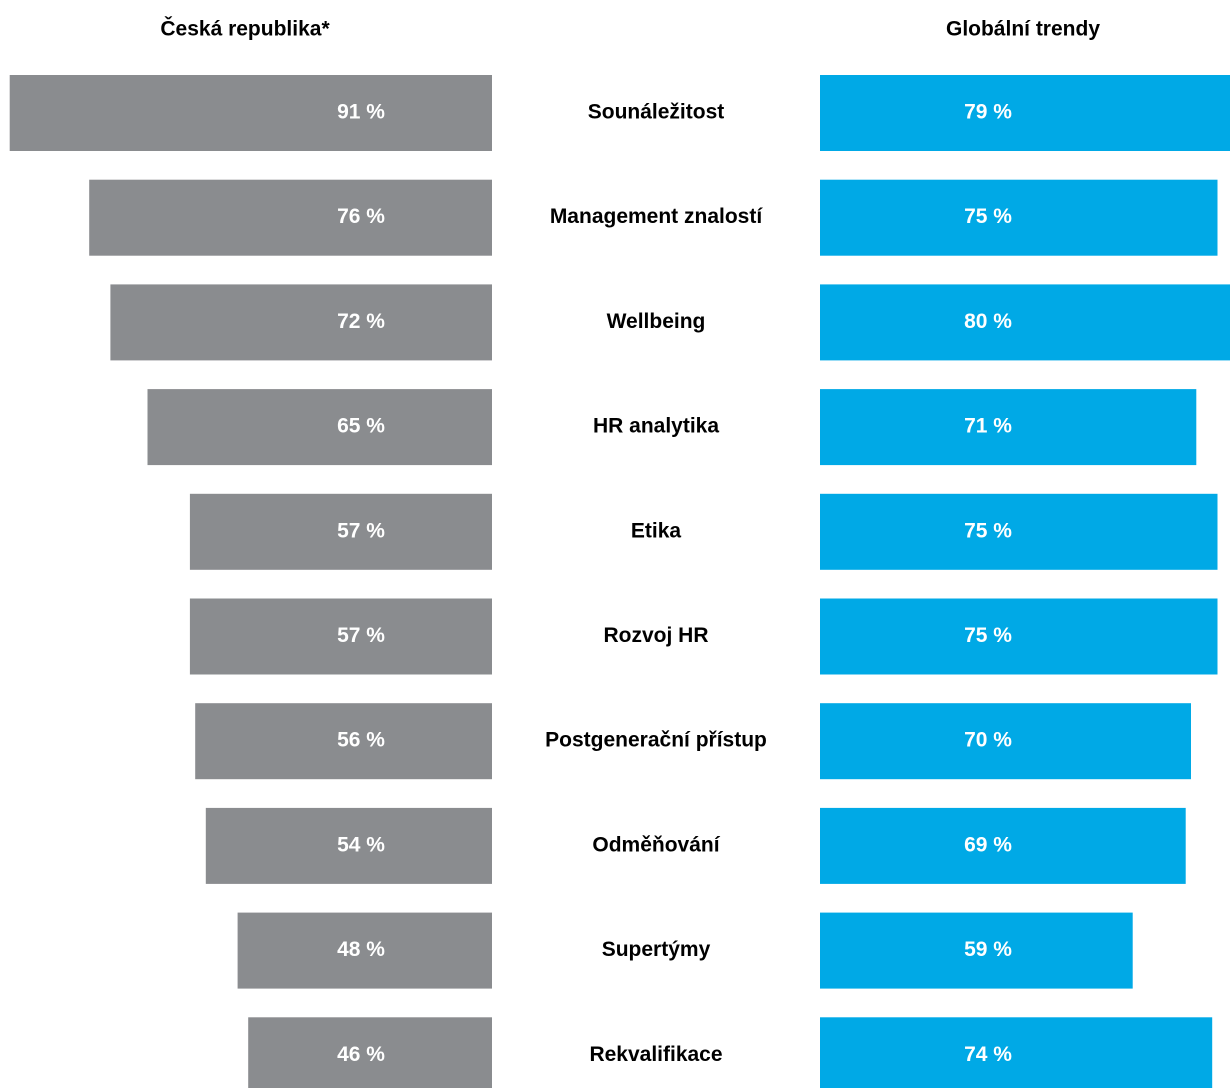  I want to click on category-label: Odměňování, so click(656, 844).